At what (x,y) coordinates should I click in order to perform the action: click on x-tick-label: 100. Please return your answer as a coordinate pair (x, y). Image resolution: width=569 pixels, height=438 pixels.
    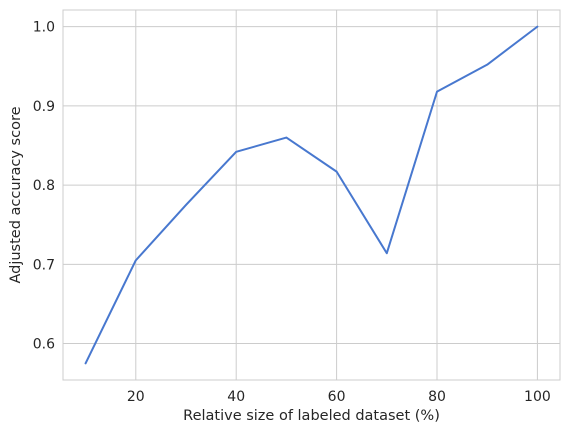
    Looking at the image, I should click on (537, 397).